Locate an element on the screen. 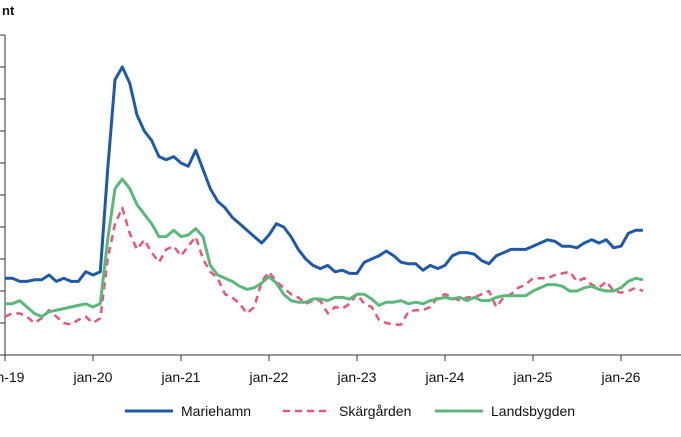 The width and height of the screenshot is (681, 437). x-tick-label: jan-20 is located at coordinates (93, 377).